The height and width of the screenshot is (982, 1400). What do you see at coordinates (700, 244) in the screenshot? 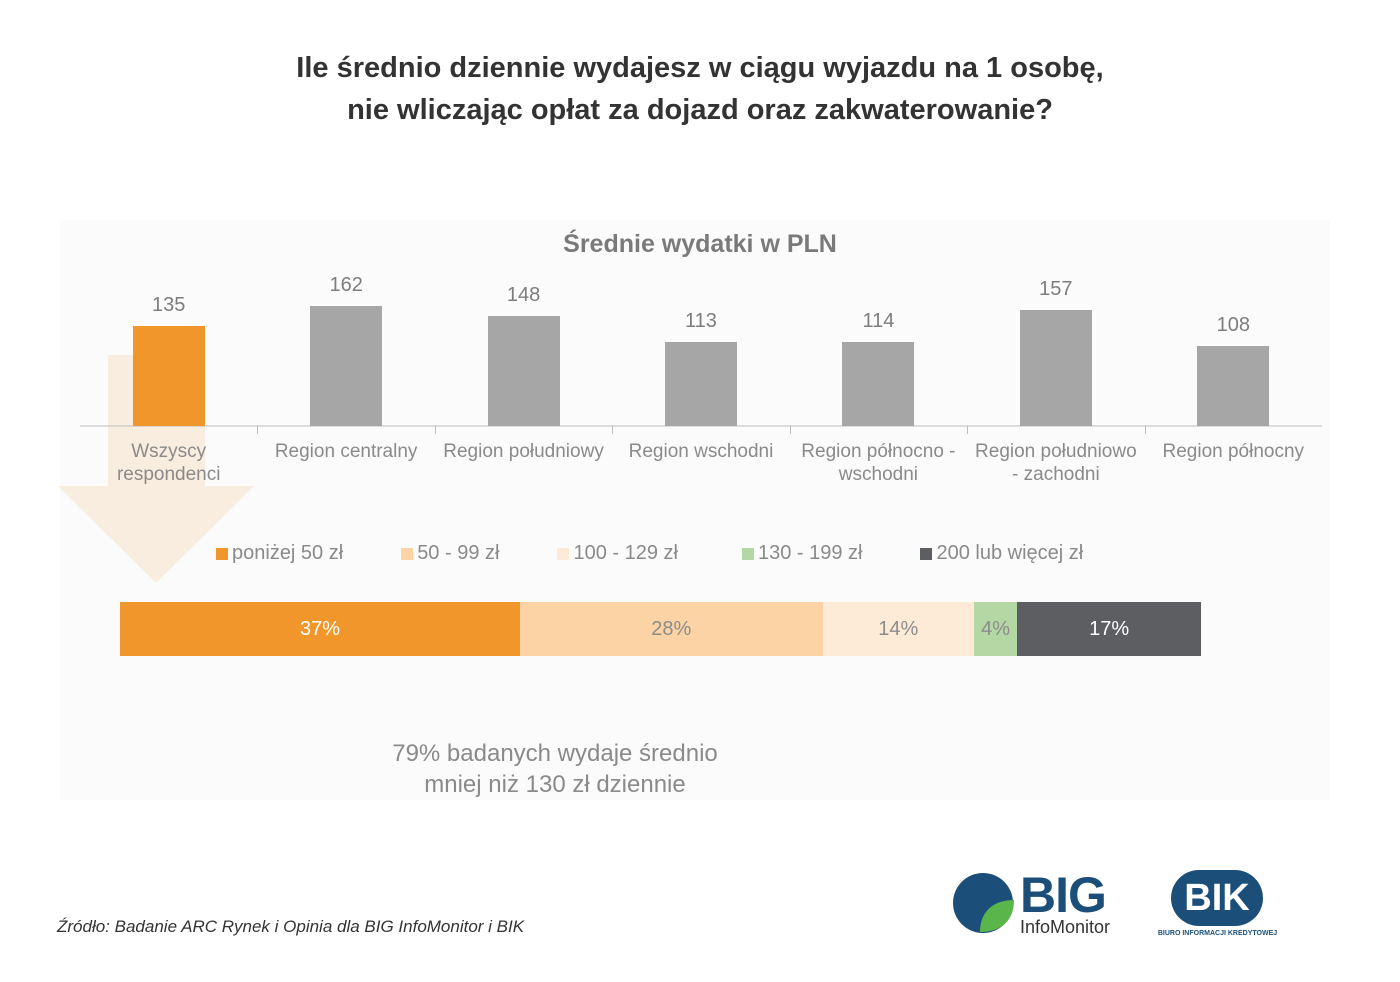
I see `chart-title: Średnie wydatki w PLN` at bounding box center [700, 244].